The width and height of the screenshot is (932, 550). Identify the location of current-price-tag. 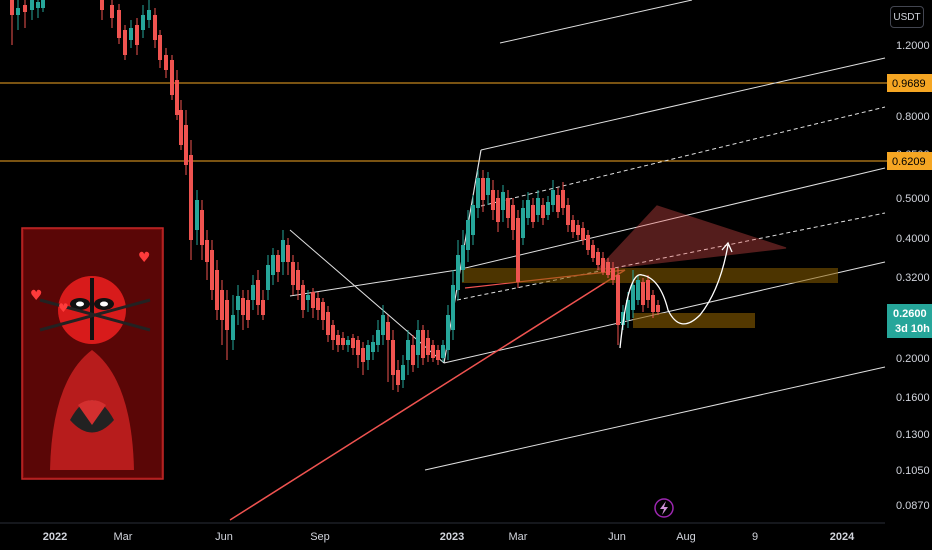
(909, 321).